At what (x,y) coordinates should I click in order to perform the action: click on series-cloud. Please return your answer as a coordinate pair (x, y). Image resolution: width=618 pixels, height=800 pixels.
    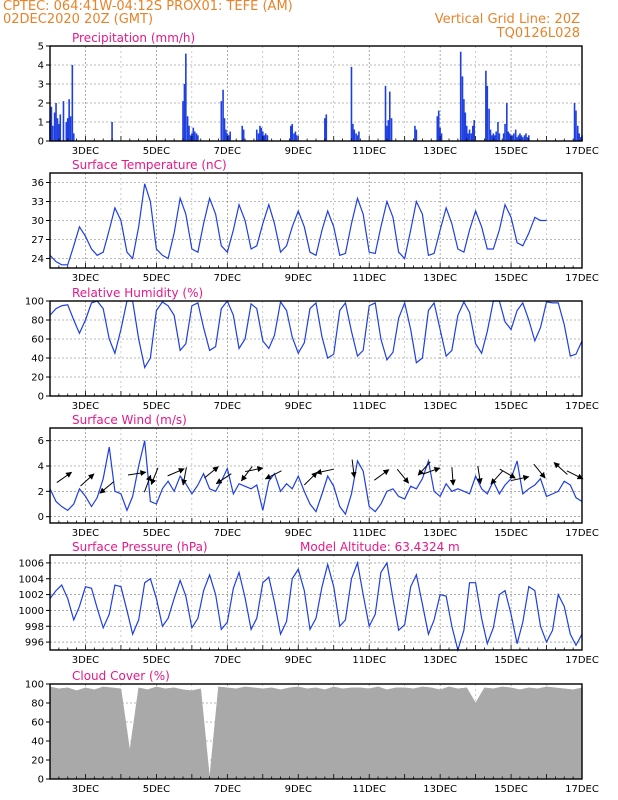
    Looking at the image, I should click on (316, 733).